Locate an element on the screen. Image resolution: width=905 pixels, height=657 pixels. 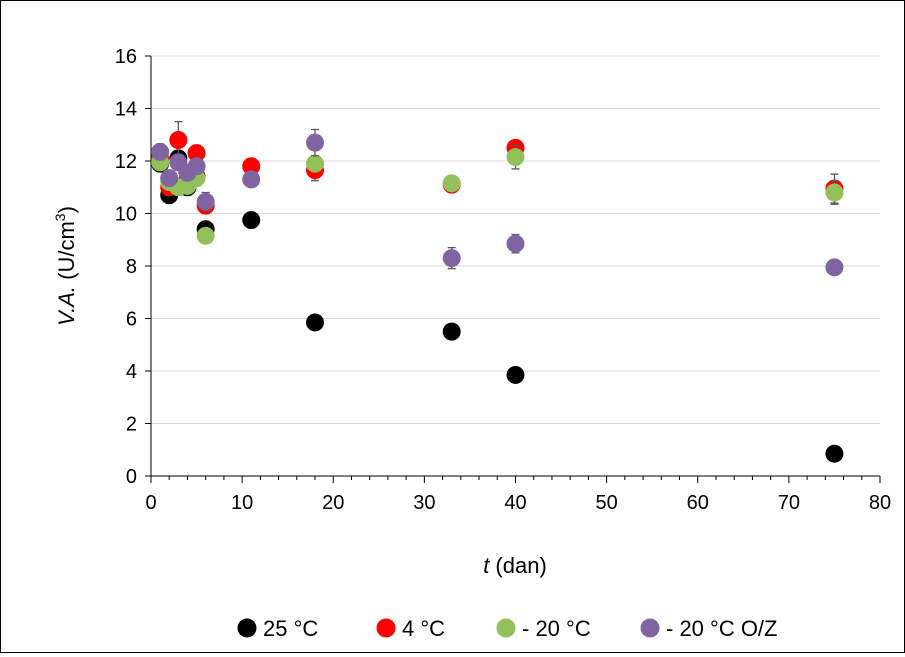
y-tick-label: 16 is located at coordinates (126, 57).